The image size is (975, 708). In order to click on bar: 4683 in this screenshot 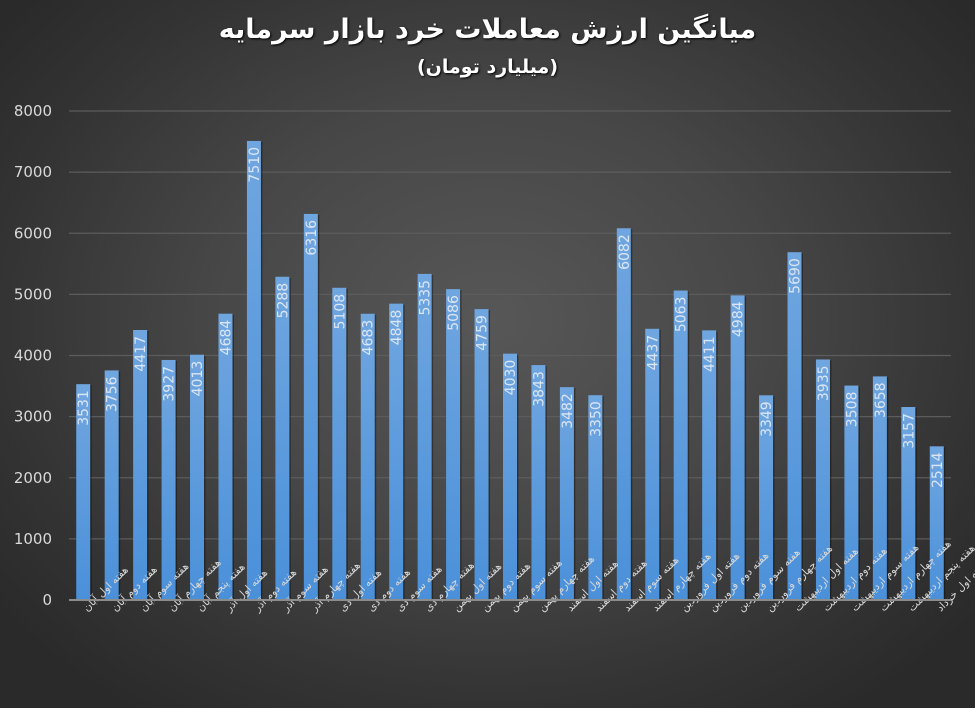, I will do `click(368, 457)`.